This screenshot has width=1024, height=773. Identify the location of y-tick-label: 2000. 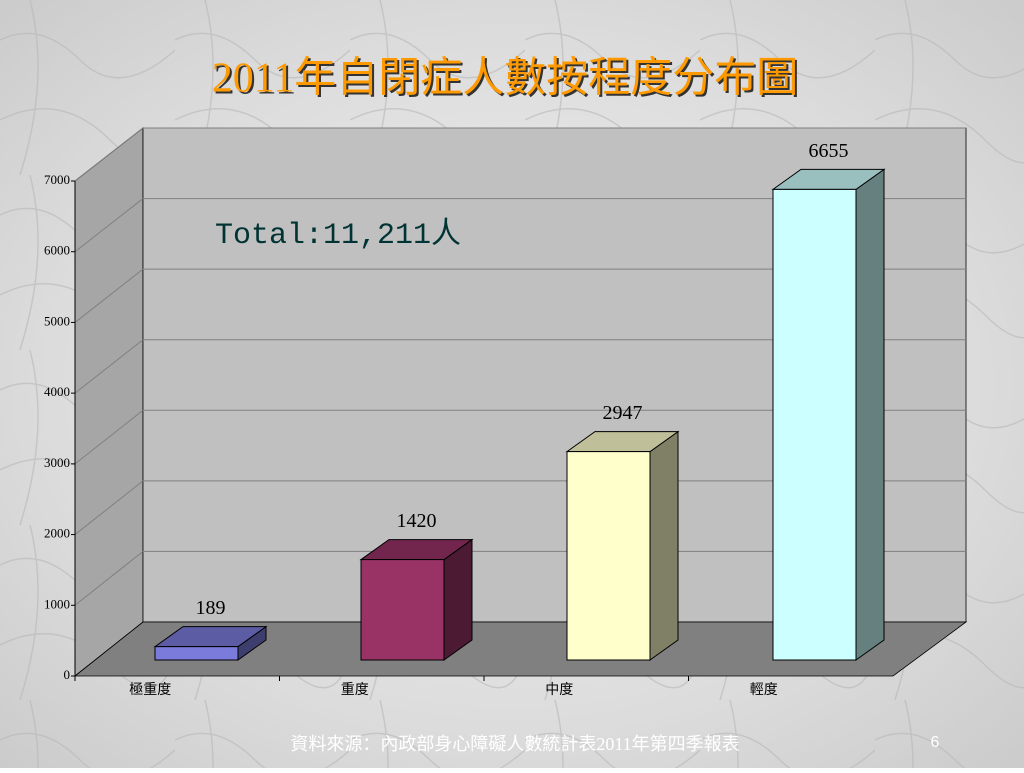
(57, 533).